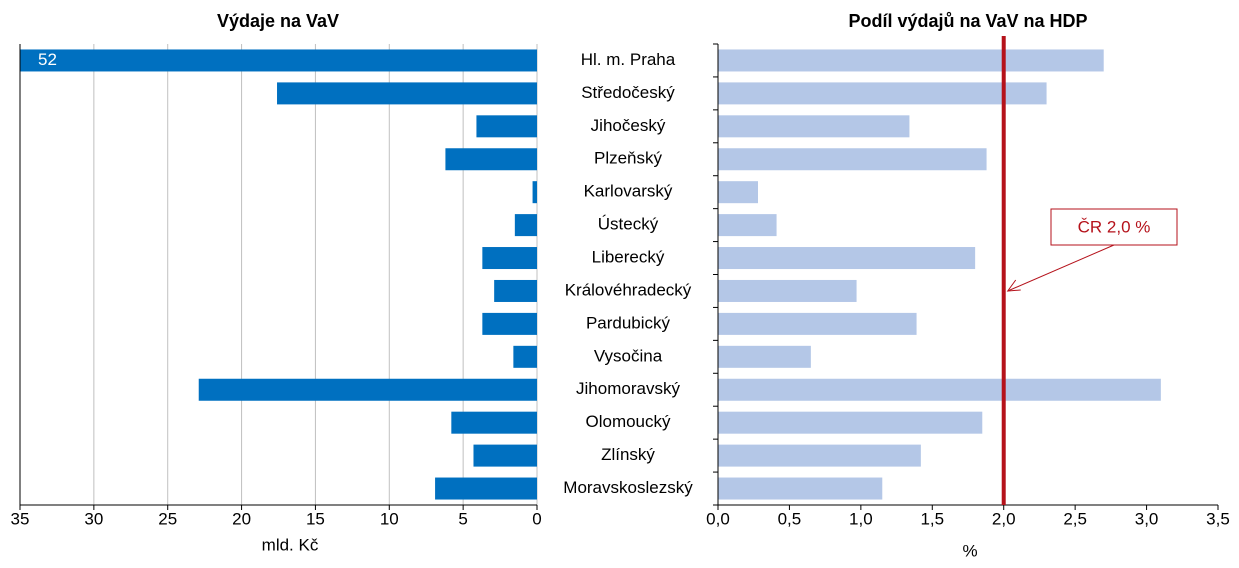 The width and height of the screenshot is (1239, 568). What do you see at coordinates (628, 388) in the screenshot?
I see `category-label: Jihomoravský` at bounding box center [628, 388].